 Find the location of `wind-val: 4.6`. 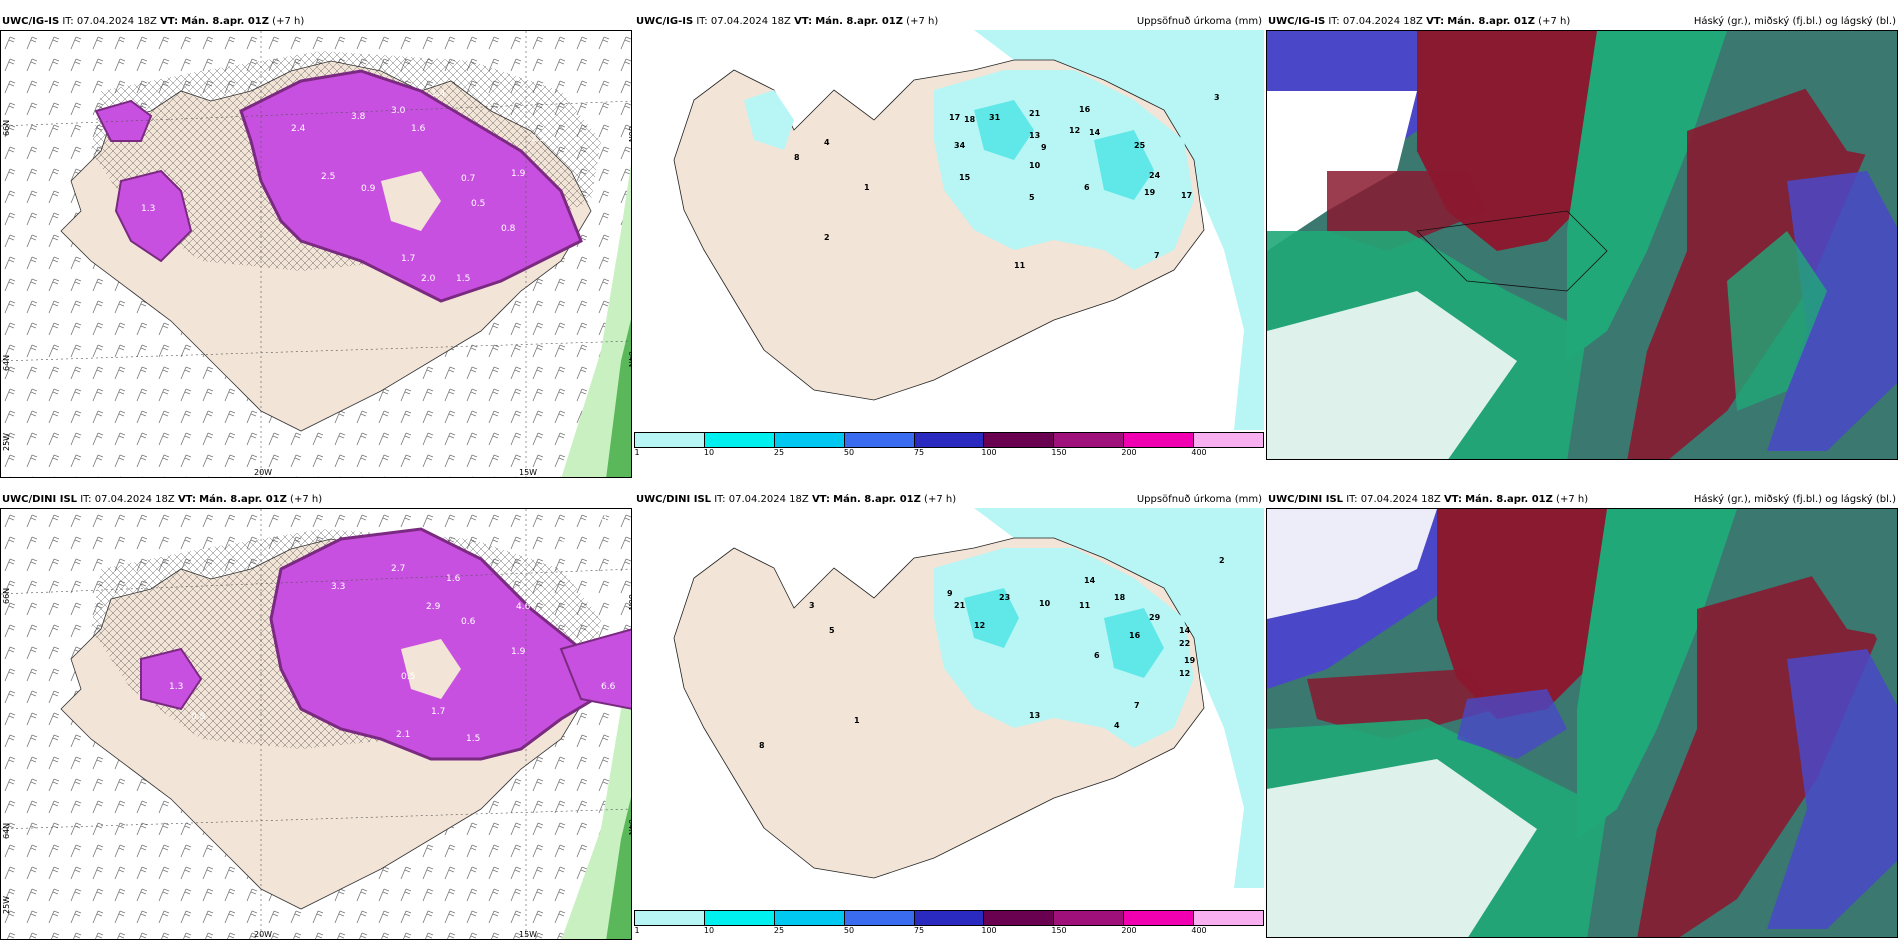

wind-val: 4.6 is located at coordinates (523, 607).